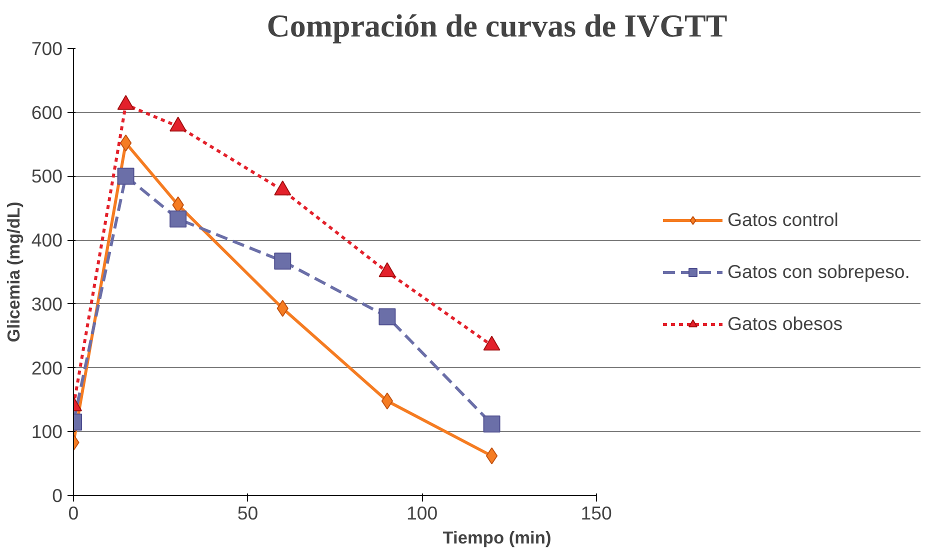  I want to click on x-axis-title: Tiempo (min), so click(497, 538).